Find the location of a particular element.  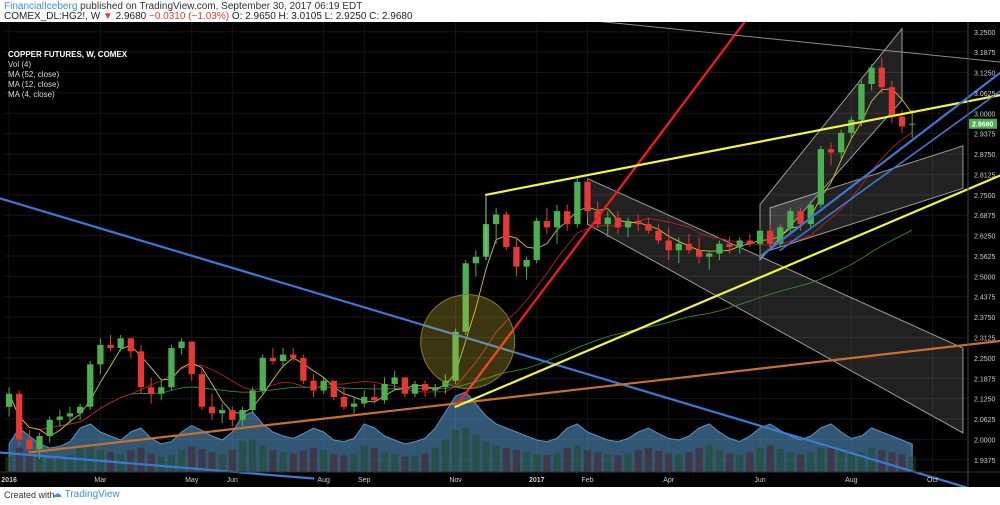

x-tick-label: Oct is located at coordinates (932, 480).